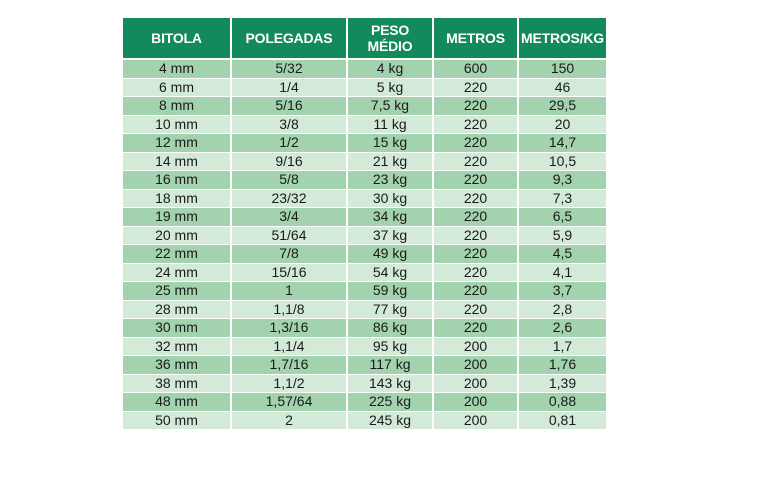  What do you see at coordinates (390, 291) in the screenshot?
I see `cell-peso-medio: 59 kg` at bounding box center [390, 291].